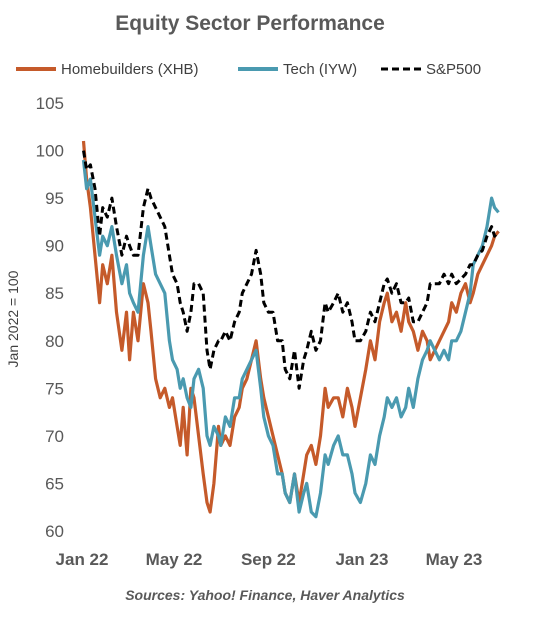  What do you see at coordinates (54, 246) in the screenshot?
I see `y-tick-label: 90` at bounding box center [54, 246].